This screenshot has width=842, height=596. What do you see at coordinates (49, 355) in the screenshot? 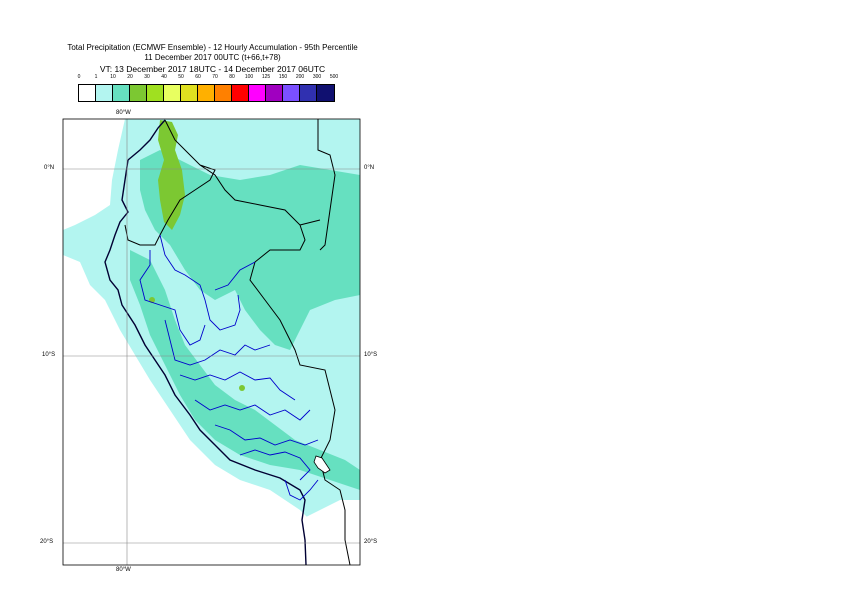
I see `lat-label-left-1: 10°S` at bounding box center [49, 355].